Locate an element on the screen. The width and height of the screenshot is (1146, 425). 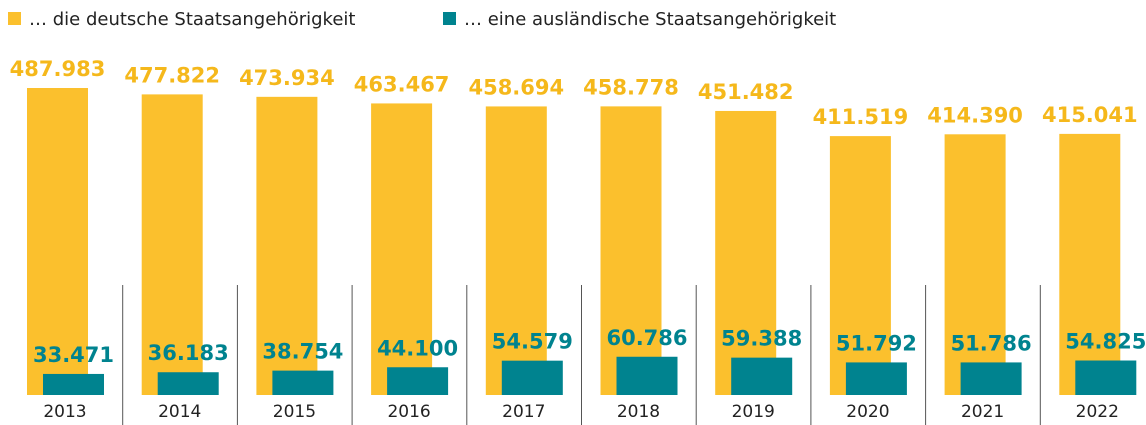
x-tick-label: 2021 is located at coordinates (982, 412).